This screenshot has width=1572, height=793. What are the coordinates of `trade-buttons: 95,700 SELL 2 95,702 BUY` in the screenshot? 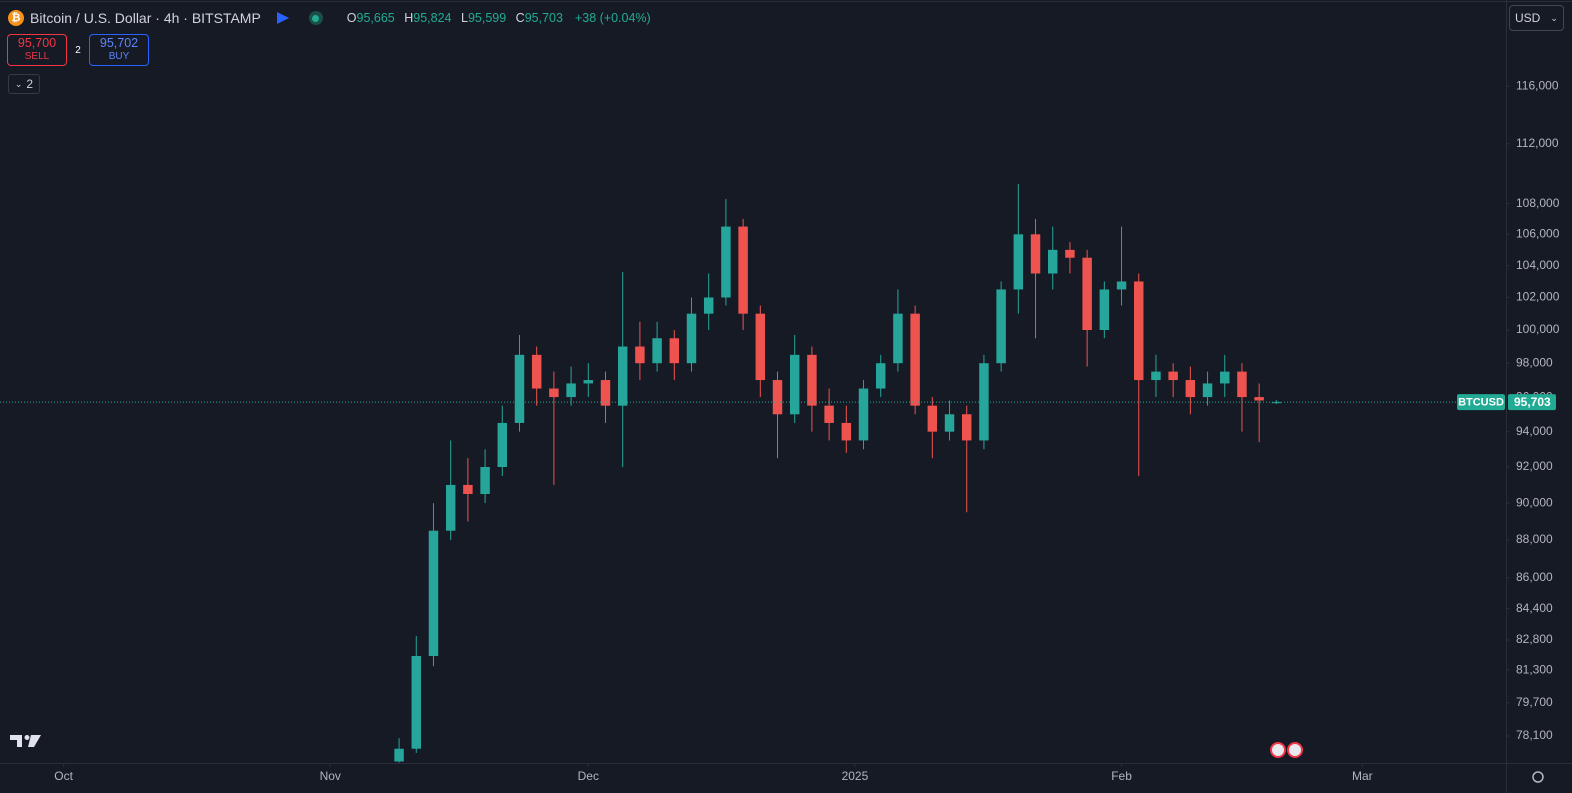 It's located at (78, 50).